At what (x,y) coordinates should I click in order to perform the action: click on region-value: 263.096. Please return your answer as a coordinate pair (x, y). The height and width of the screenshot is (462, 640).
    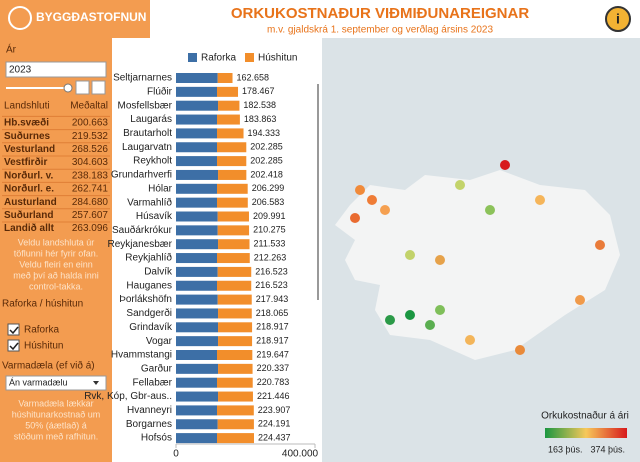
    Looking at the image, I should click on (90, 228).